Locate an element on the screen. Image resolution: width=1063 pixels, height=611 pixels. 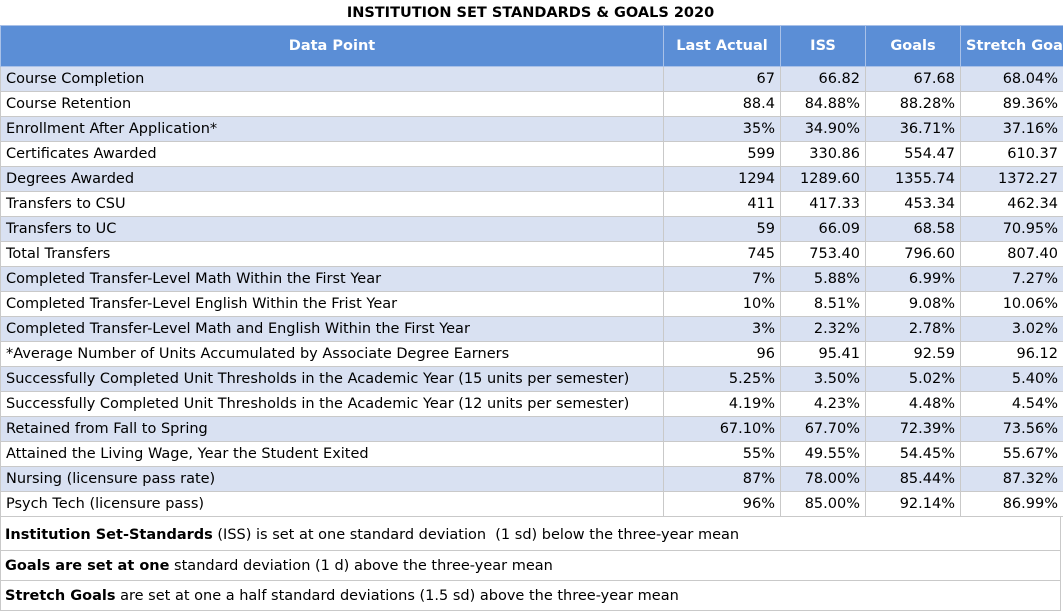
value-cell: 70.95% is located at coordinates (1011, 229).